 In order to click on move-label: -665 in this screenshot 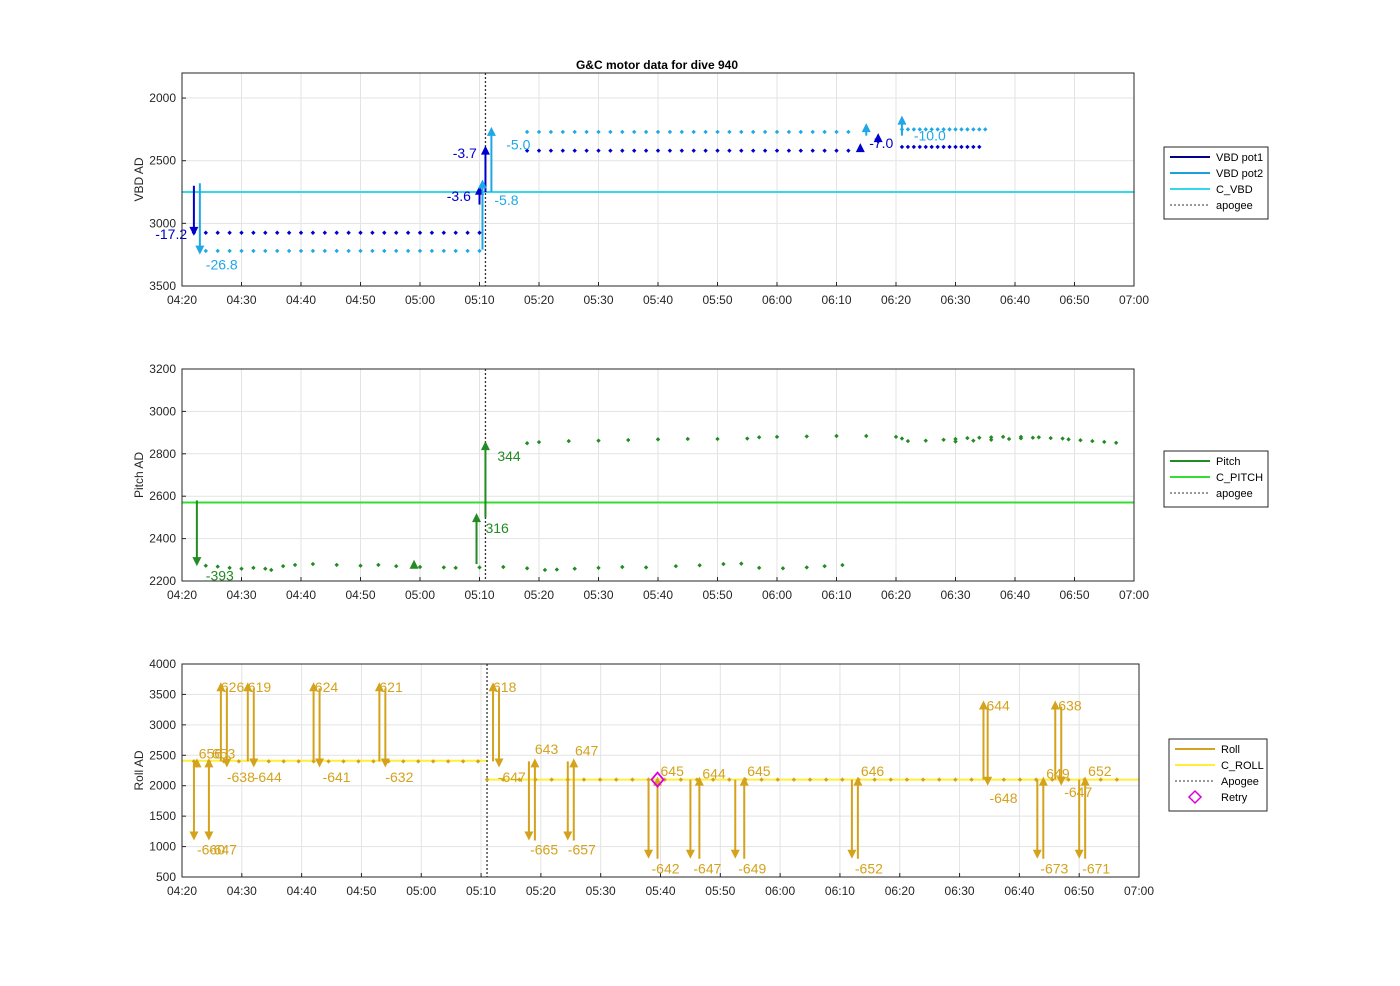, I will do `click(544, 850)`.